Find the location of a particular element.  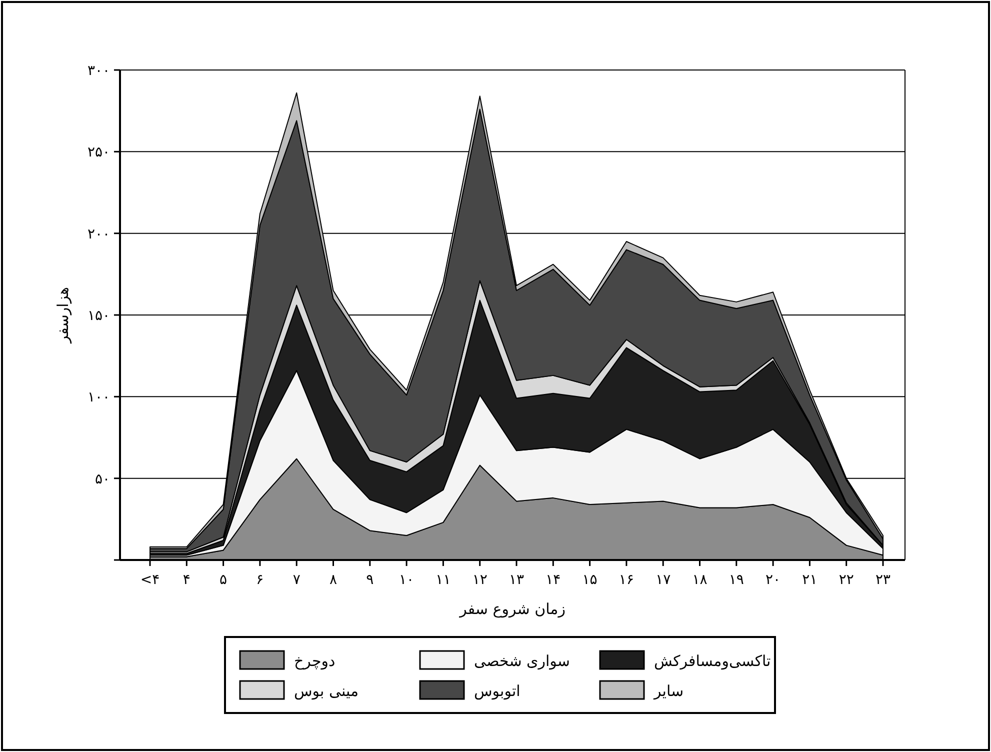

x-tick-label: ۱۸ is located at coordinates (700, 580).